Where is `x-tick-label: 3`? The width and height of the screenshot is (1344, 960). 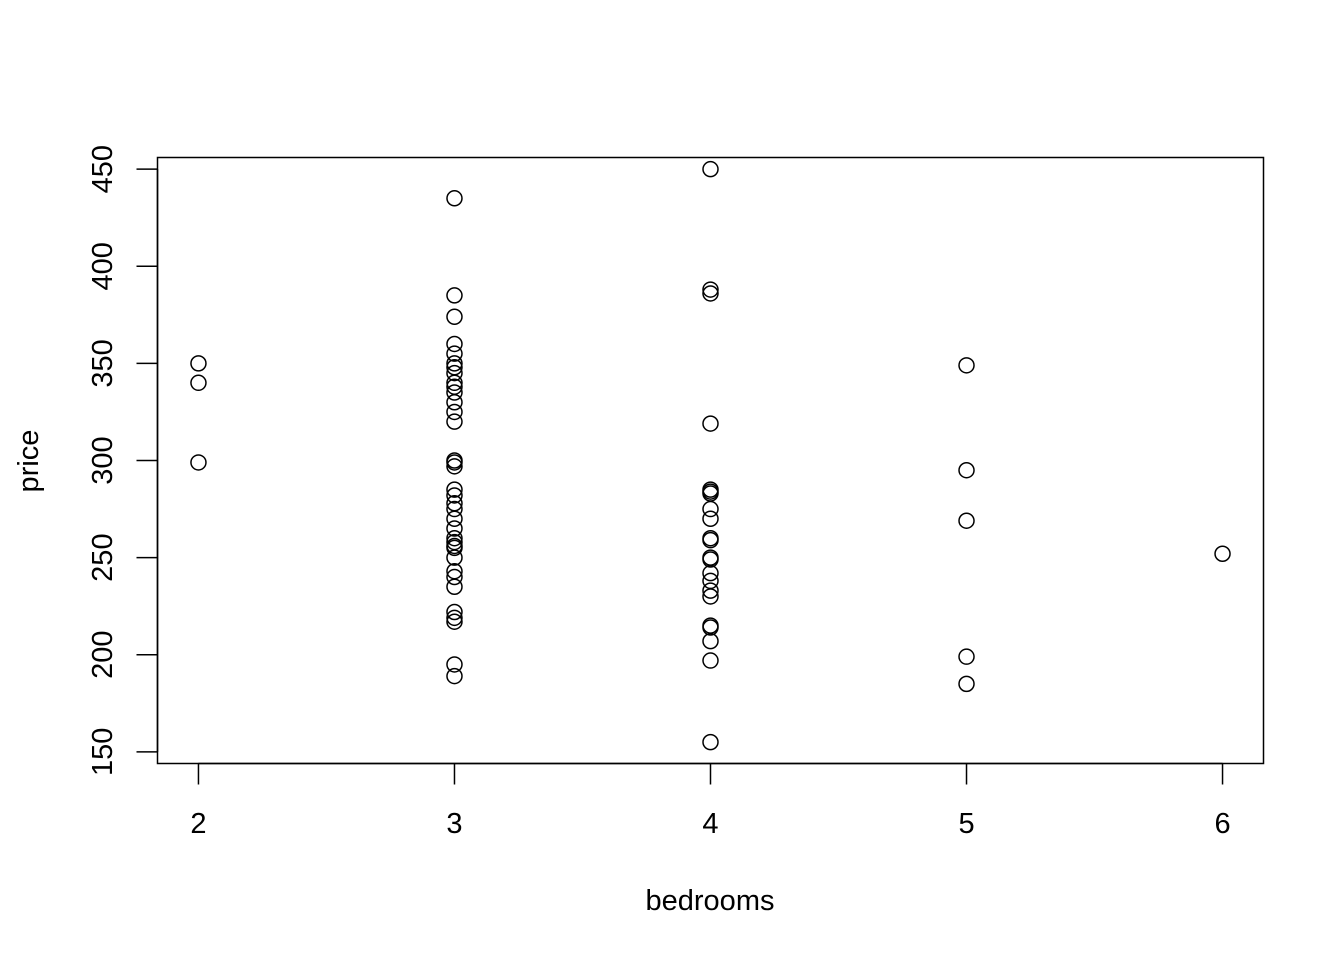 x-tick-label: 3 is located at coordinates (454, 824).